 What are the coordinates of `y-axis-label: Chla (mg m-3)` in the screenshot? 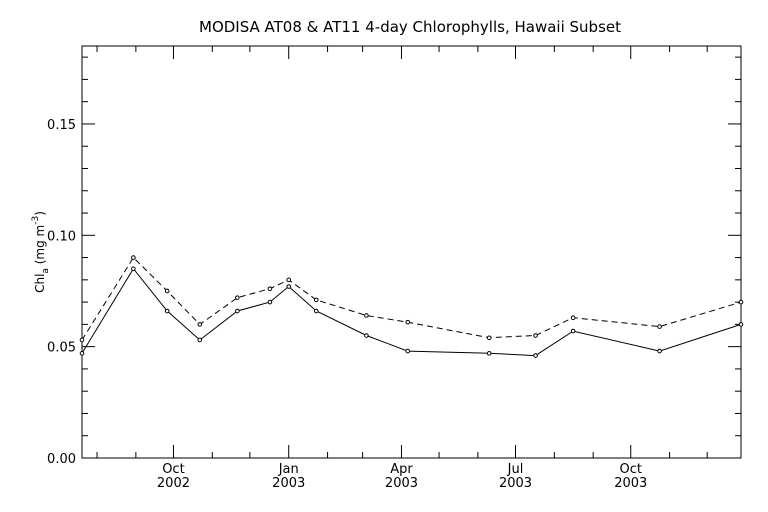 It's located at (41, 252).